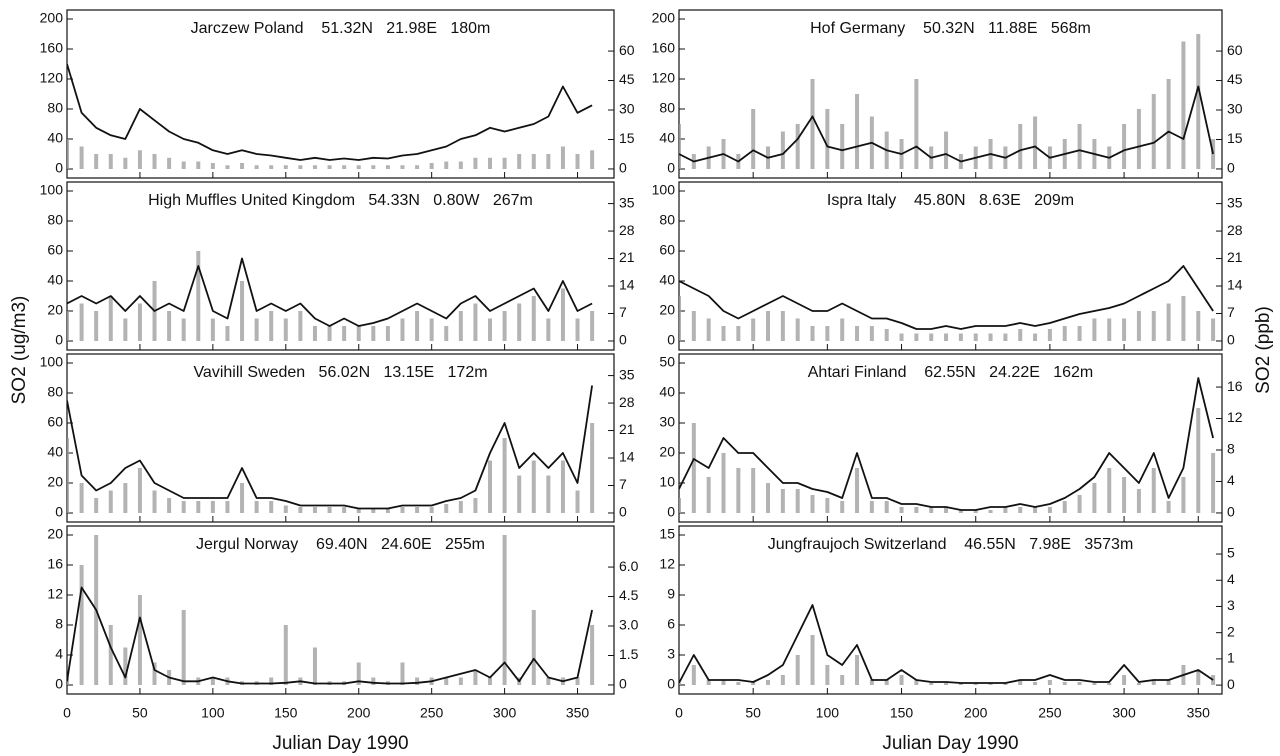 This screenshot has width=1280, height=756. Describe the element at coordinates (951, 372) in the screenshot. I see `panel-title: Ahtari Finland 62.55N 24.22E 162m` at that location.